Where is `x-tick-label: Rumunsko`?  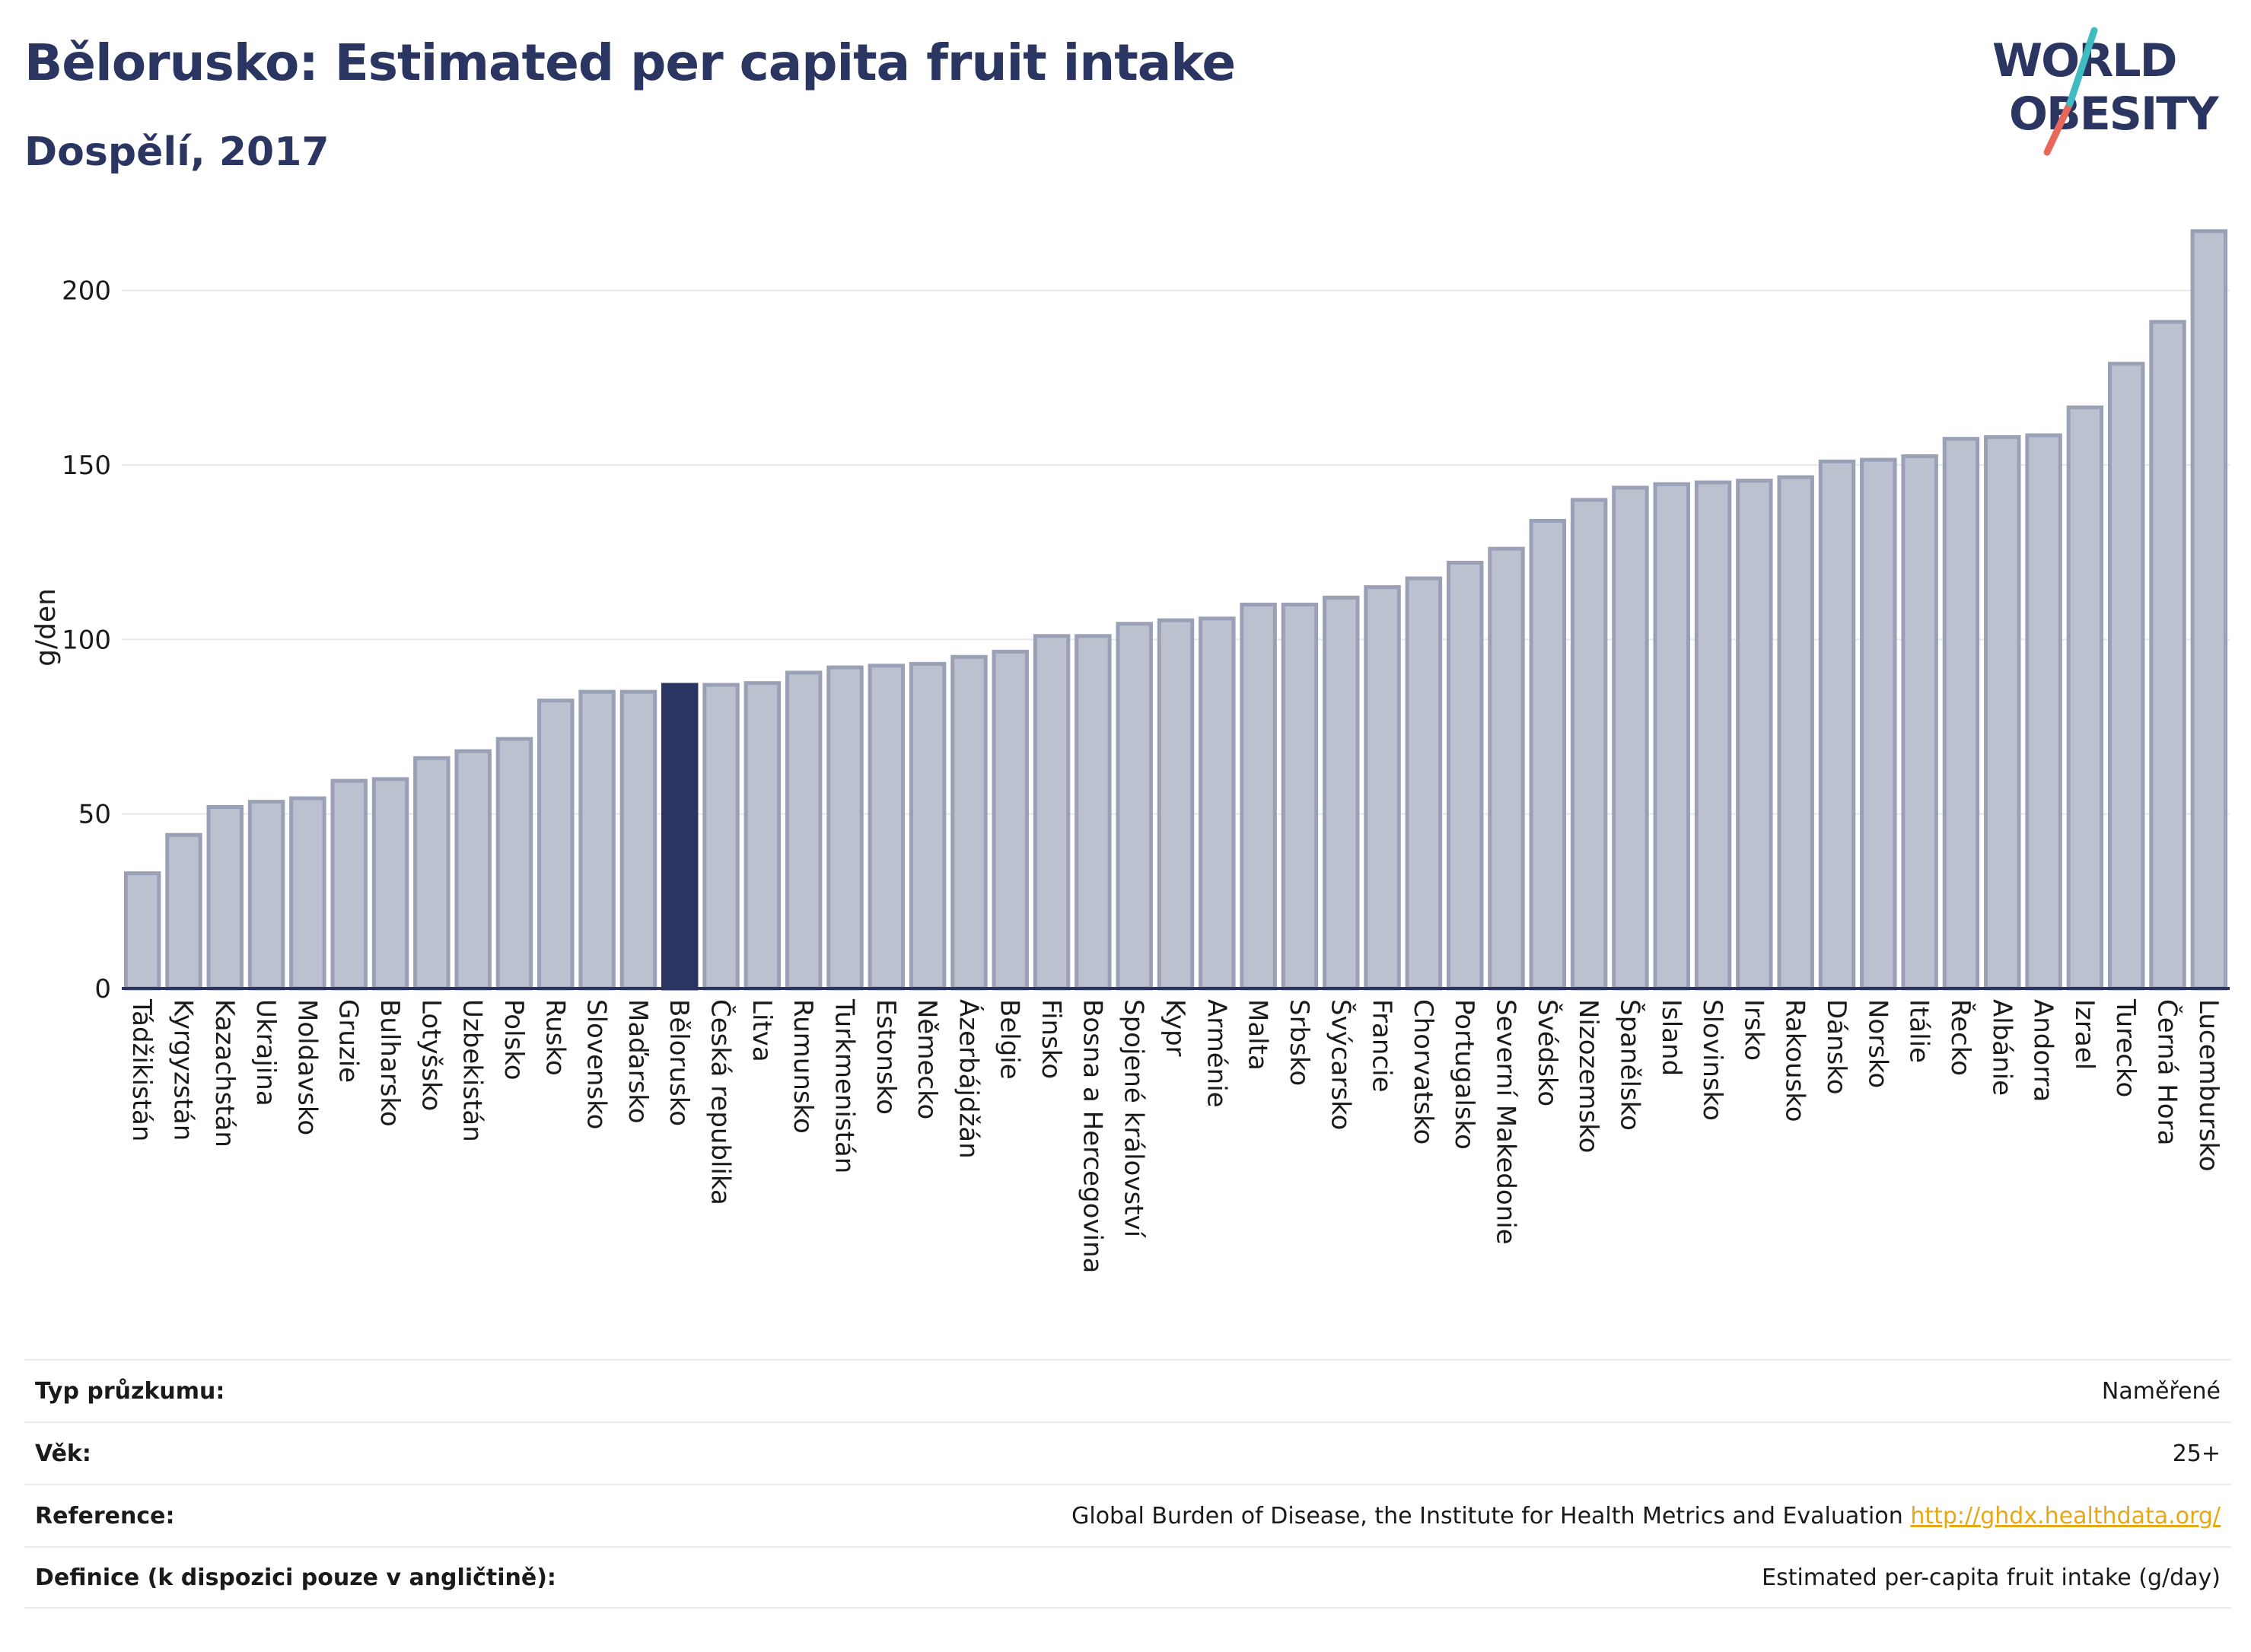 x-tick-label: Rumunsko is located at coordinates (803, 1066).